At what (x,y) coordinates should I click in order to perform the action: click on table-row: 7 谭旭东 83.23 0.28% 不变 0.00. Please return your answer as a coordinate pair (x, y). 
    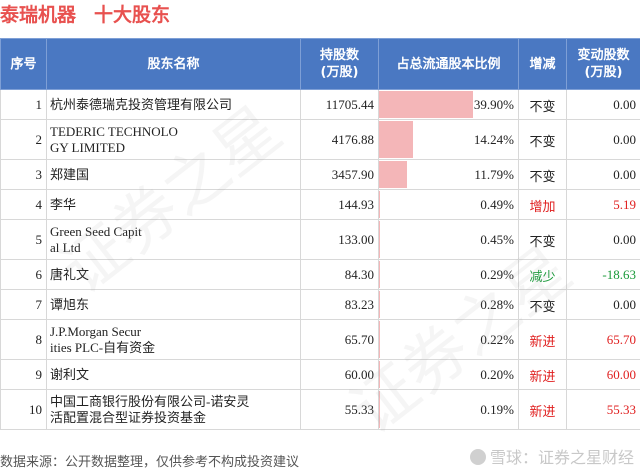
    Looking at the image, I should click on (320, 304).